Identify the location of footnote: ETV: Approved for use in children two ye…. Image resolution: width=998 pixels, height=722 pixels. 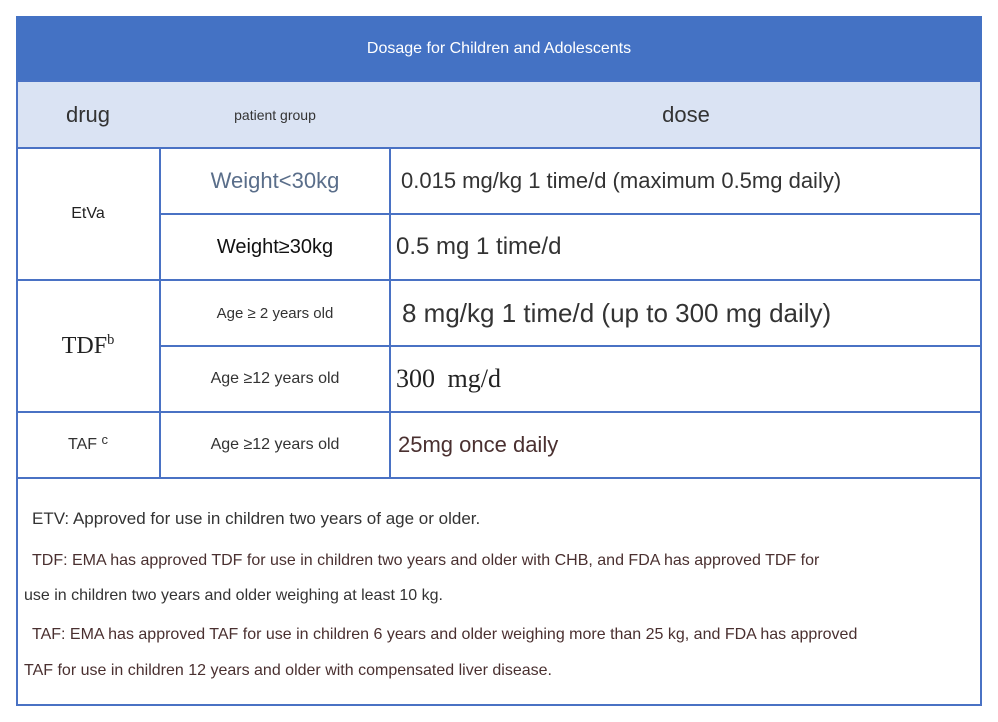
(256, 518).